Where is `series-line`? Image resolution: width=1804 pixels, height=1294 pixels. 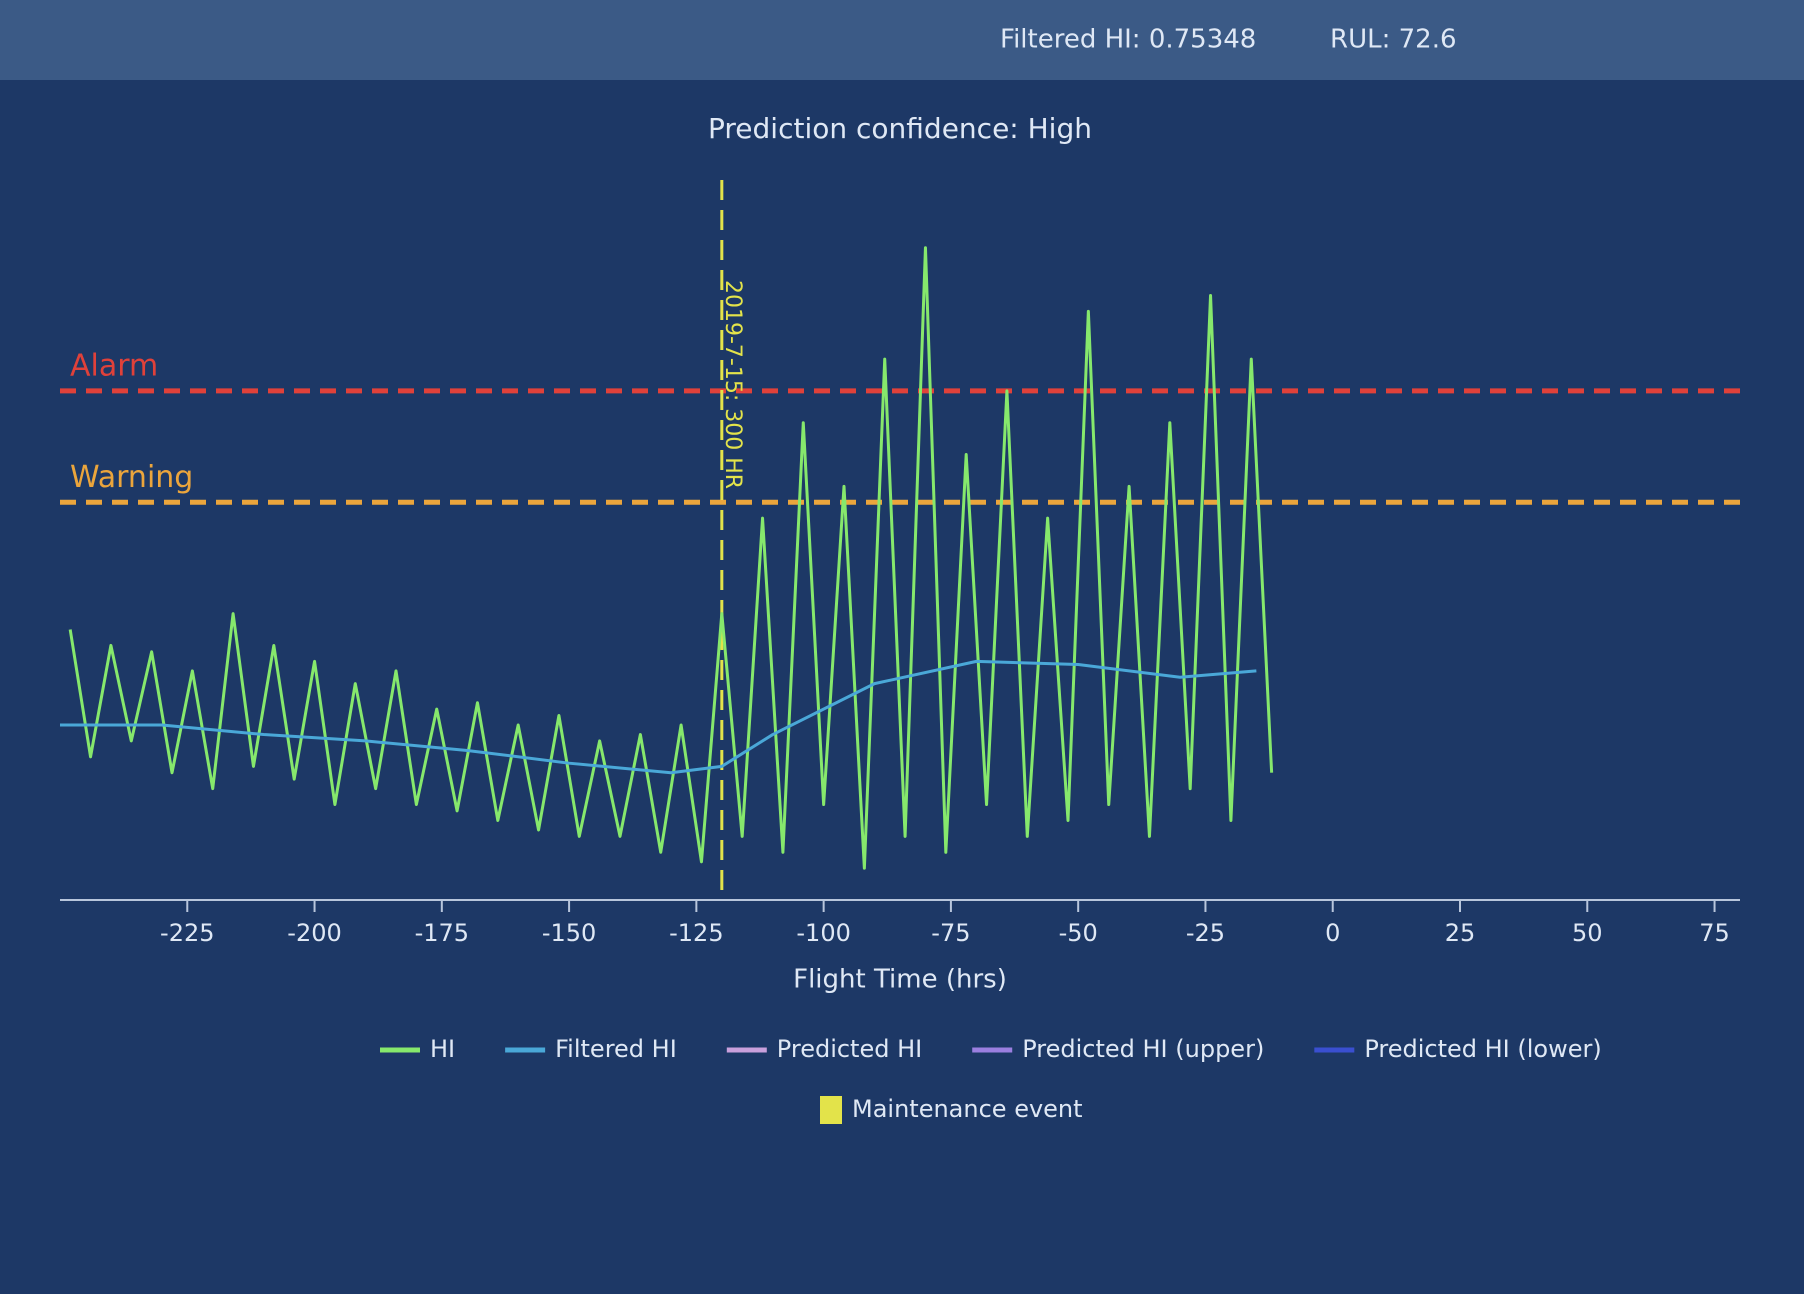
series-line is located at coordinates (658, 717).